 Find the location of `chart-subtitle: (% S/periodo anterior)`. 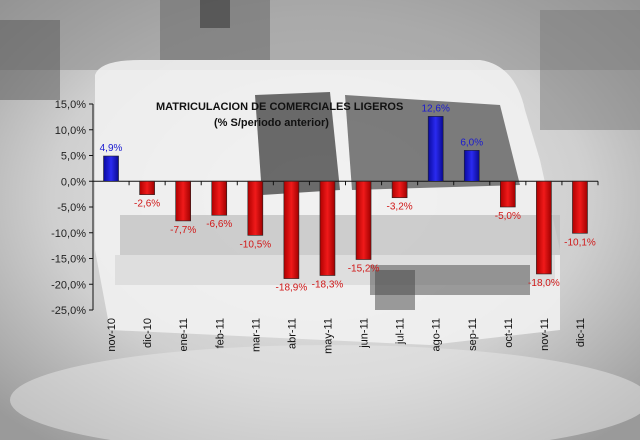

chart-subtitle: (% S/periodo anterior) is located at coordinates (271, 123).